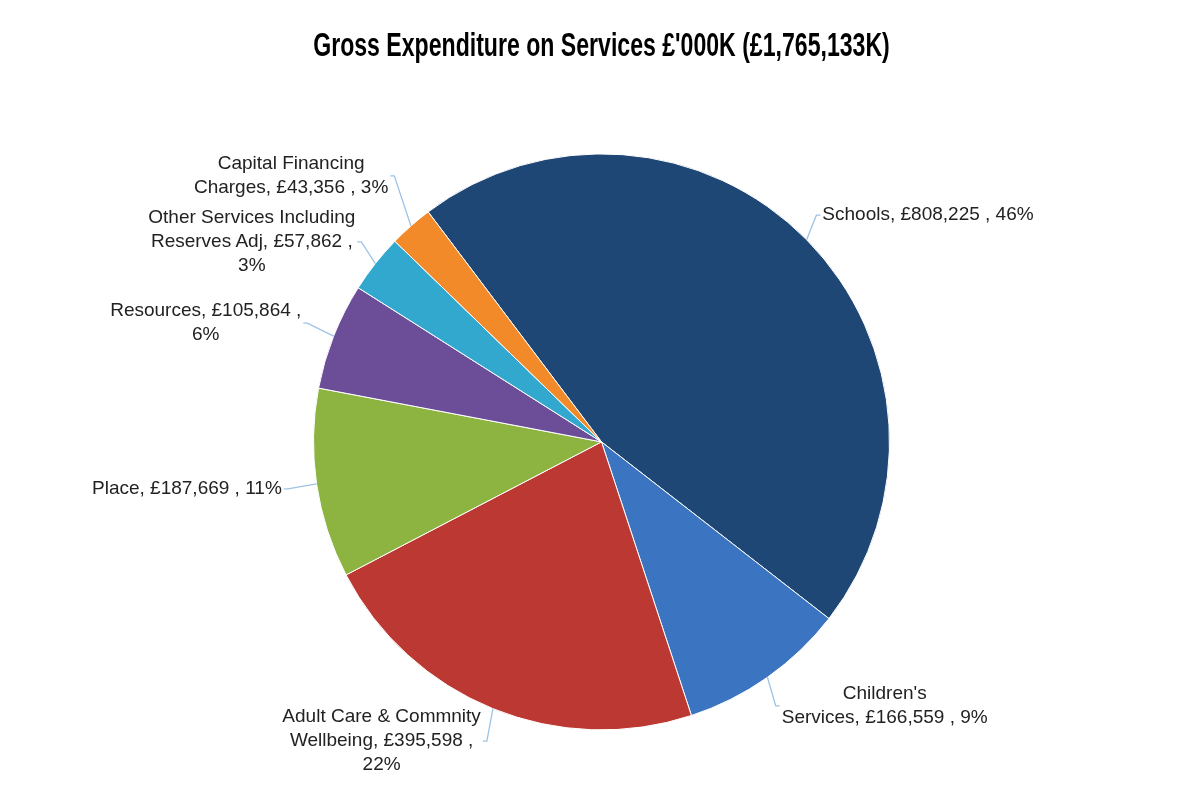  I want to click on slice-label: Adult Care & Commnity Wellbeing, £395,598 , 22%, so click(382, 740).